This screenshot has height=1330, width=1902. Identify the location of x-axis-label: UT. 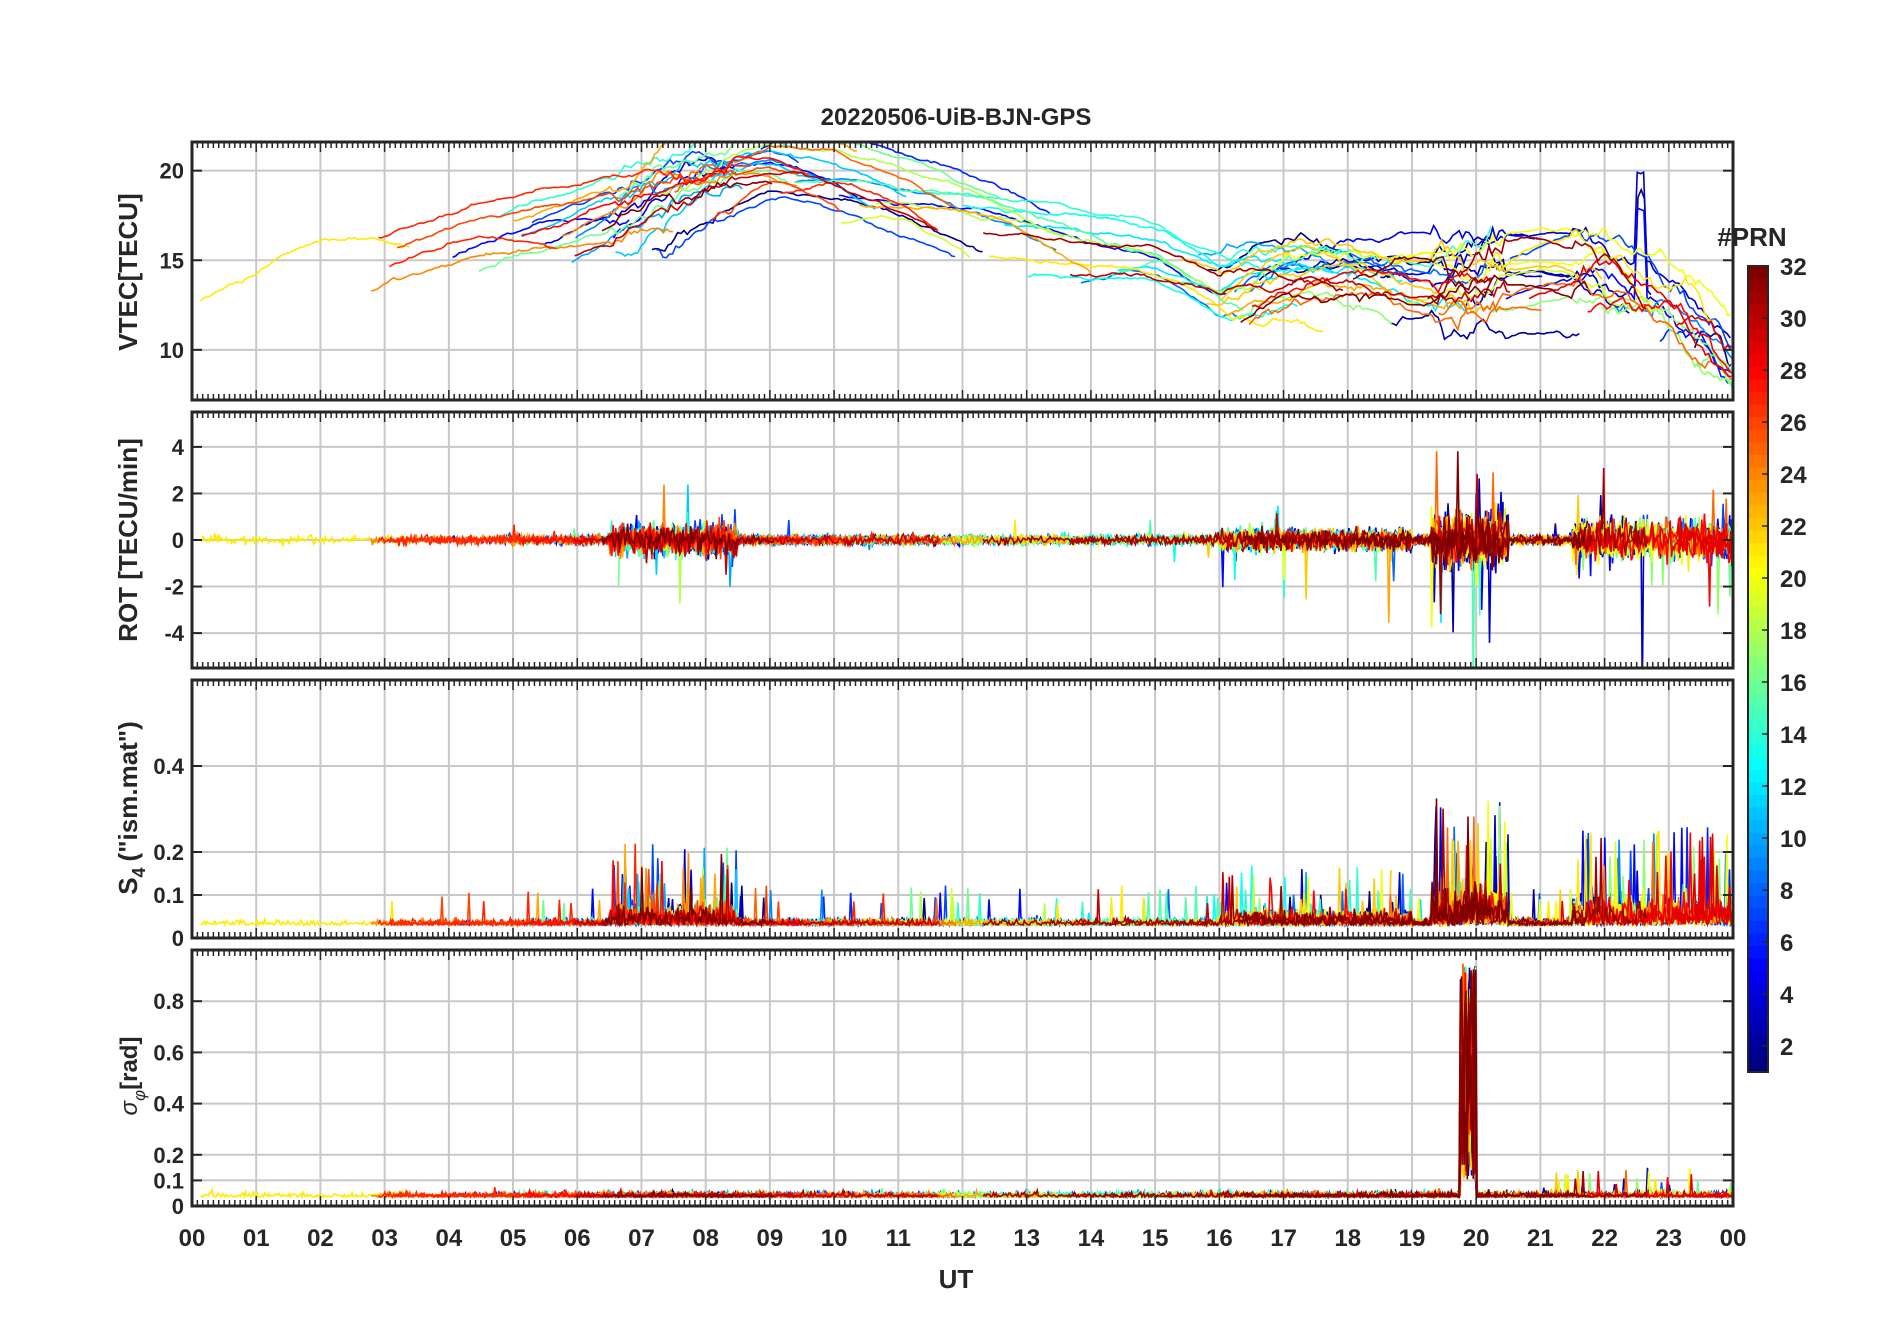
(956, 1279).